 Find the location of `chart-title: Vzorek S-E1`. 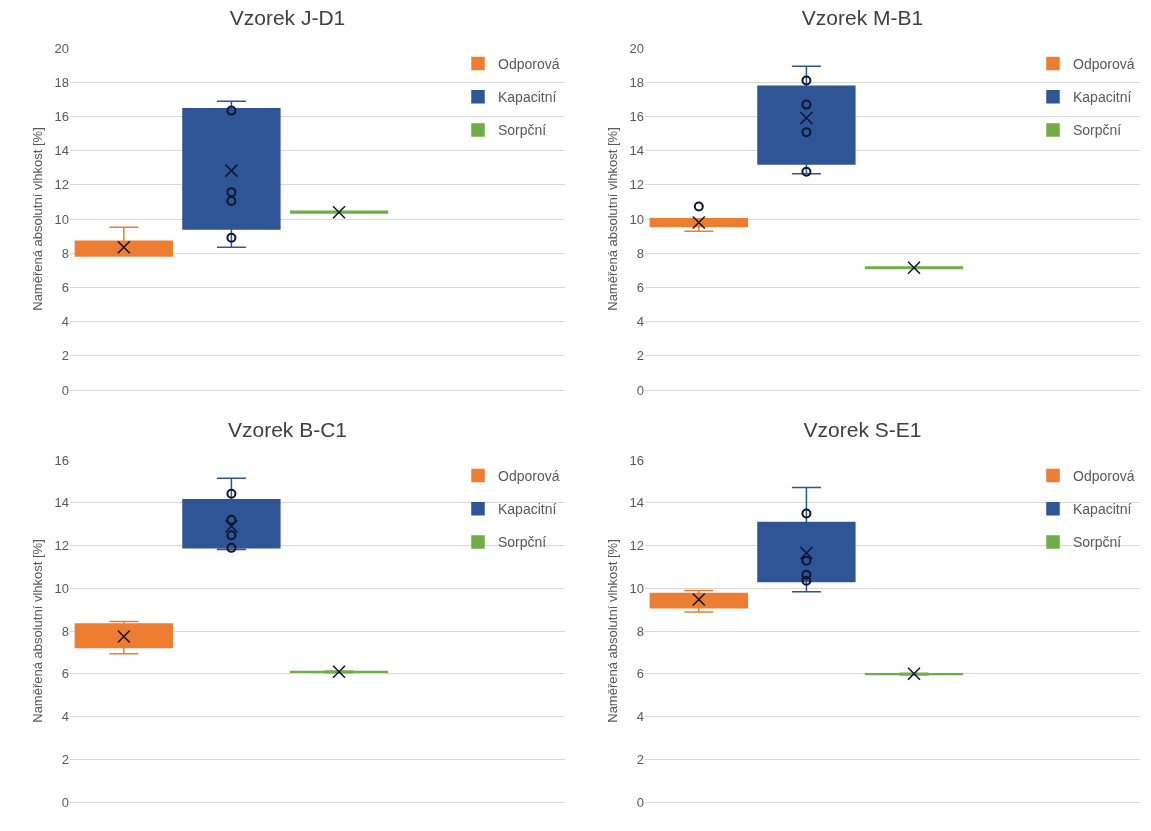

chart-title: Vzorek S-E1 is located at coordinates (862, 429).